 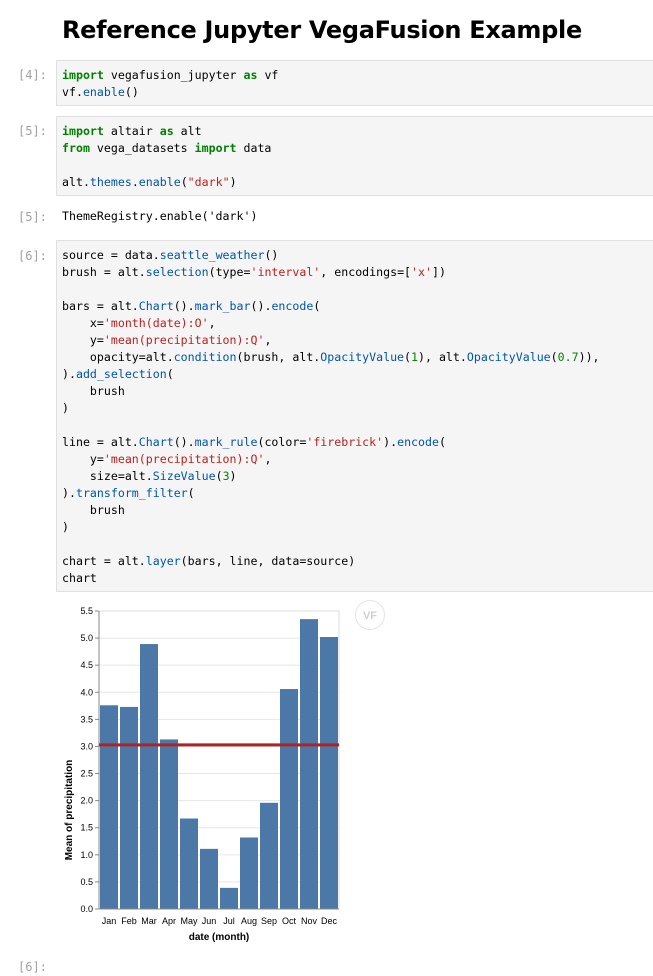 What do you see at coordinates (189, 921) in the screenshot?
I see `x-tick-label: May` at bounding box center [189, 921].